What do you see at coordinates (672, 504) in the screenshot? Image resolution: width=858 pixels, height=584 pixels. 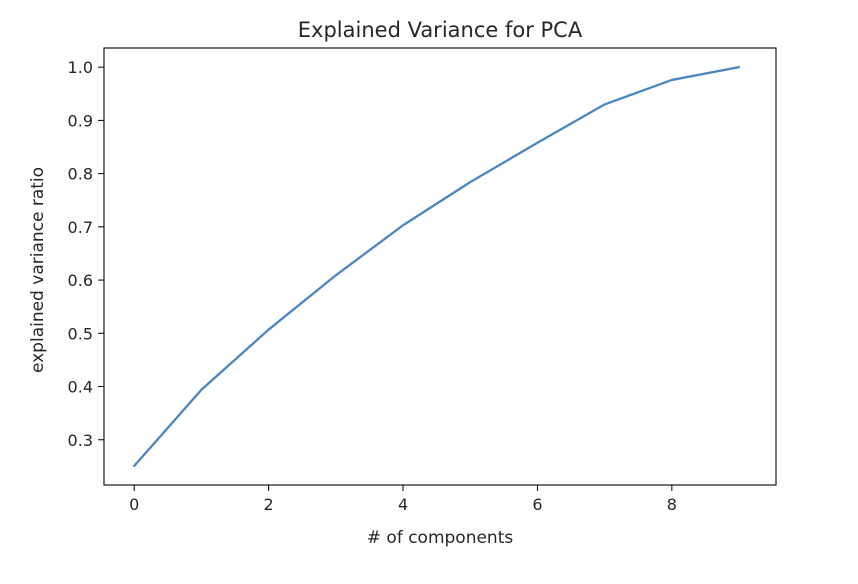 I see `x-tick-label: 8` at bounding box center [672, 504].